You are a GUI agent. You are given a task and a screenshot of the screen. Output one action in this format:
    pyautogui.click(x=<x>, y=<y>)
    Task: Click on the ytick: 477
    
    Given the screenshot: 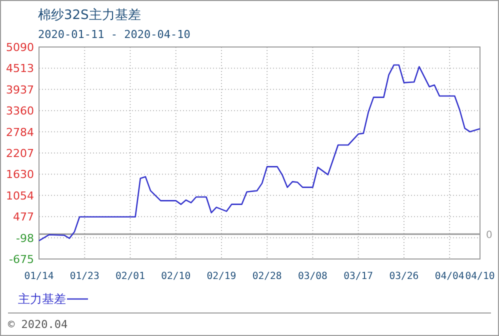 What is the action you would take?
    pyautogui.click(x=23, y=217)
    